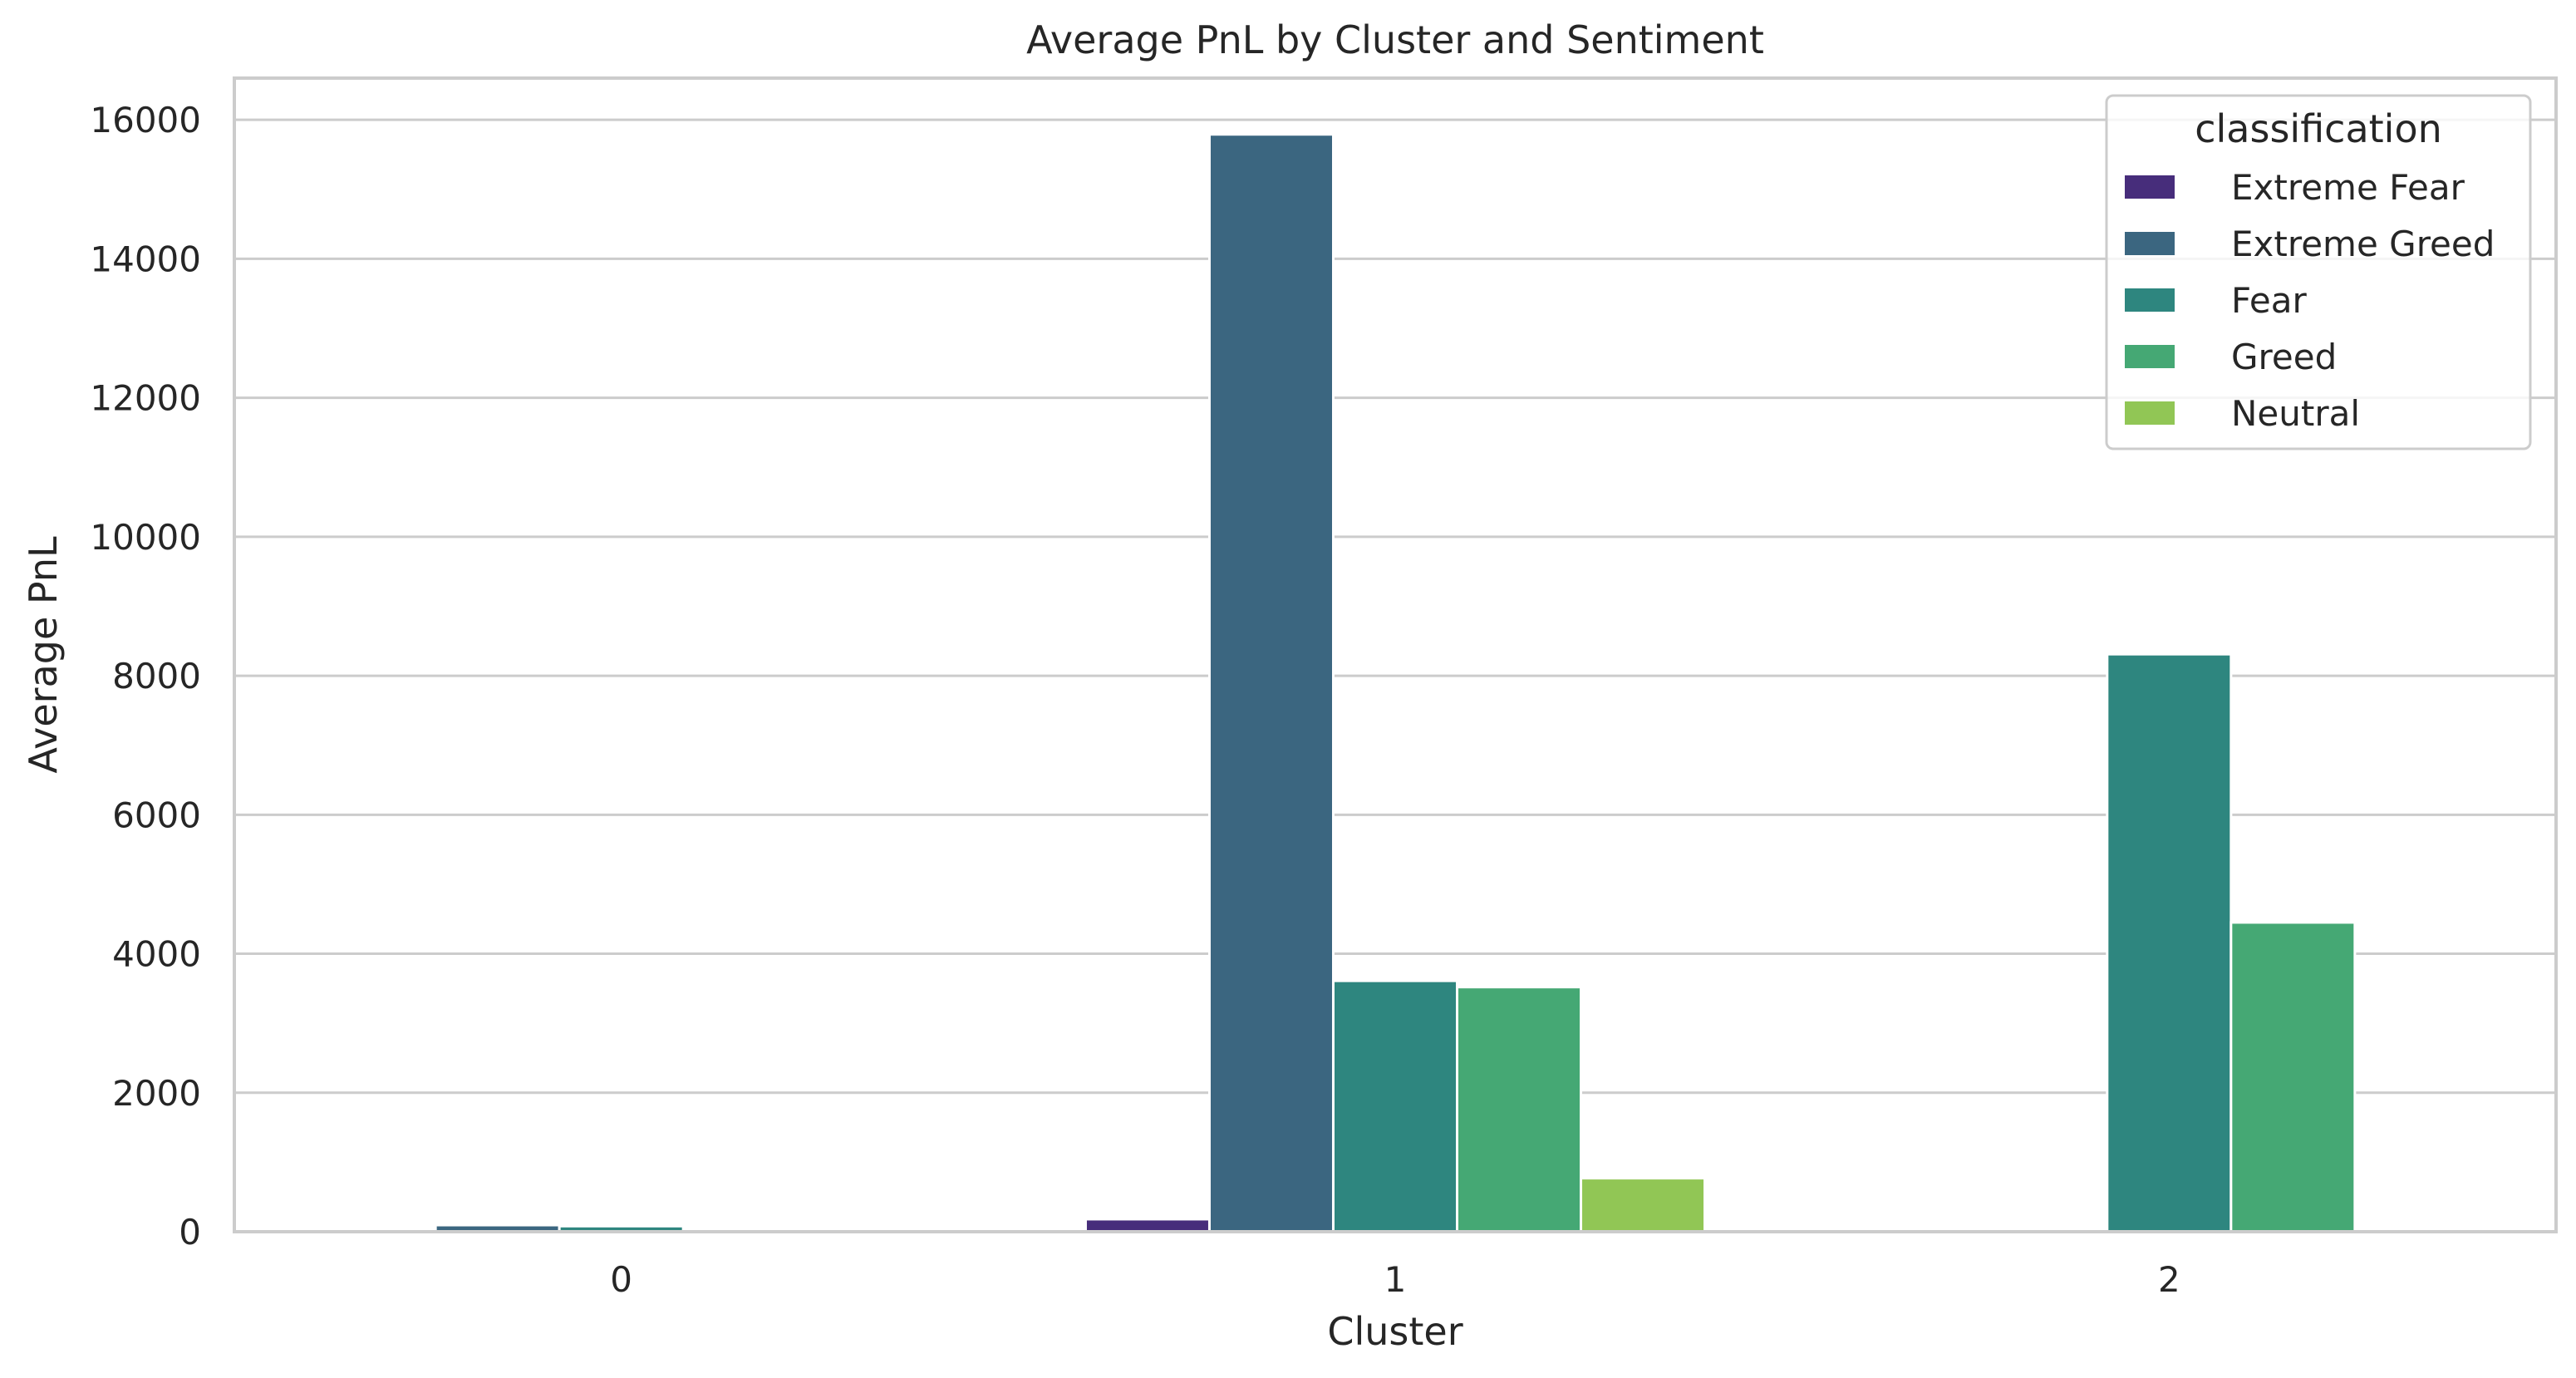 This screenshot has height=1378, width=2576. I want to click on legend-label: Neutral, so click(2295, 413).